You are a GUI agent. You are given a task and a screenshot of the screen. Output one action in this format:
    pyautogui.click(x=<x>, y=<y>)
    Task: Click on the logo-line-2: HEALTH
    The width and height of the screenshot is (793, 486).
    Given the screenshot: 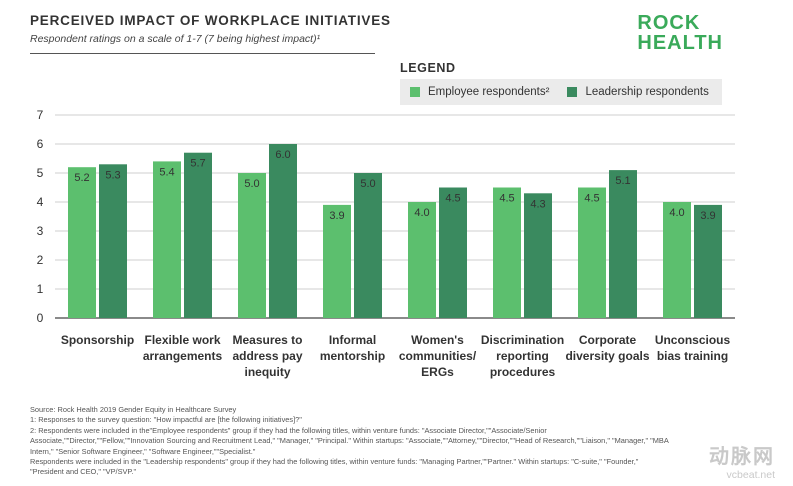 What is the action you would take?
    pyautogui.click(x=680, y=43)
    